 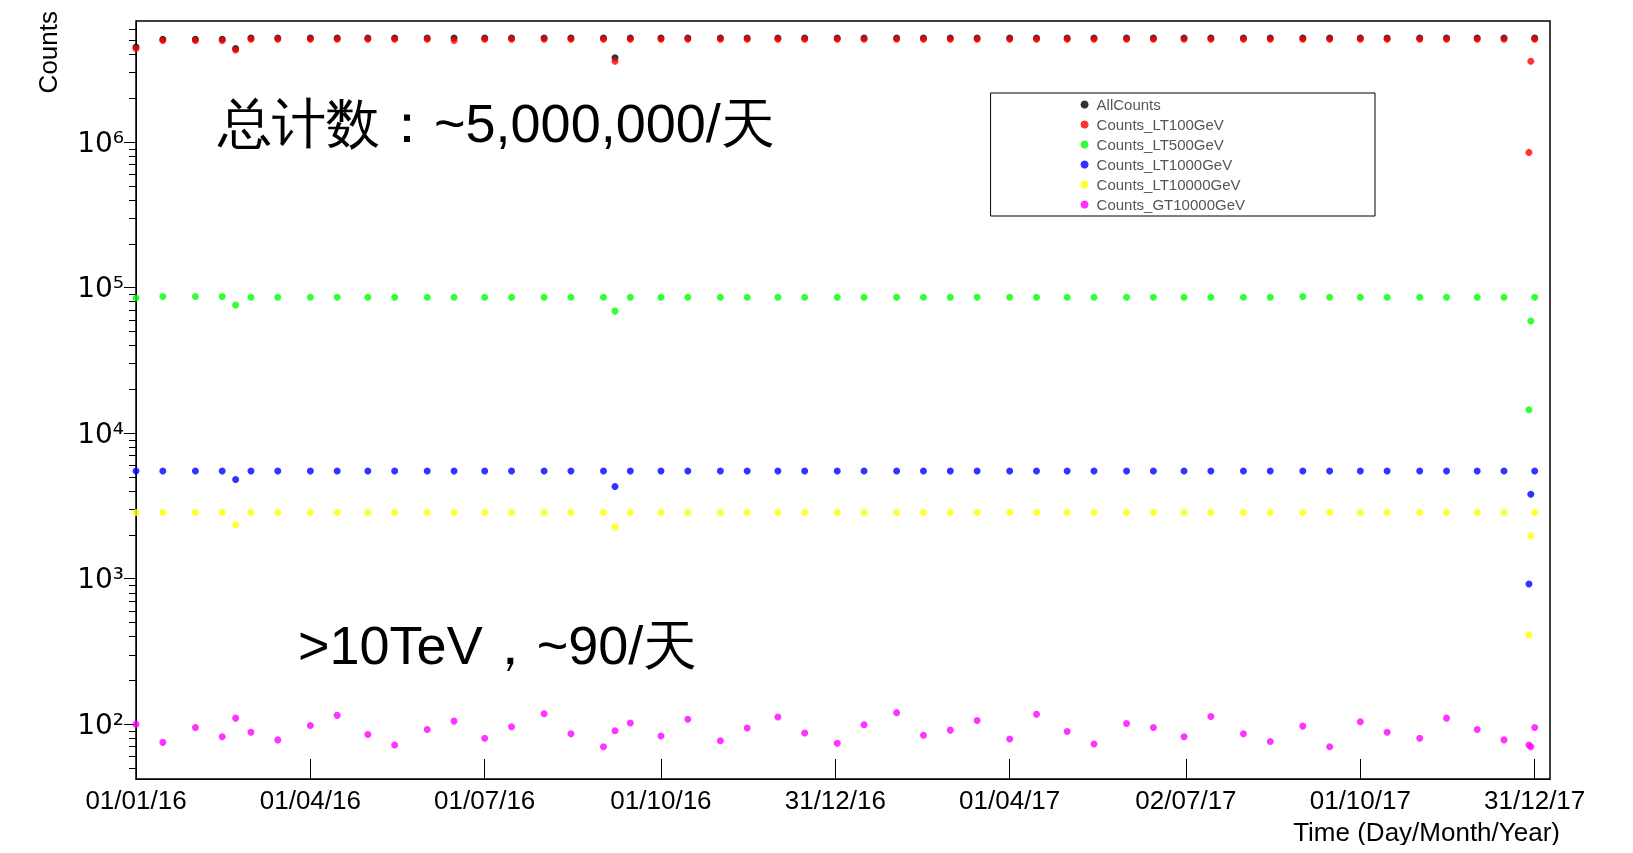 I want to click on y-tick-label: 10², so click(x=100, y=724).